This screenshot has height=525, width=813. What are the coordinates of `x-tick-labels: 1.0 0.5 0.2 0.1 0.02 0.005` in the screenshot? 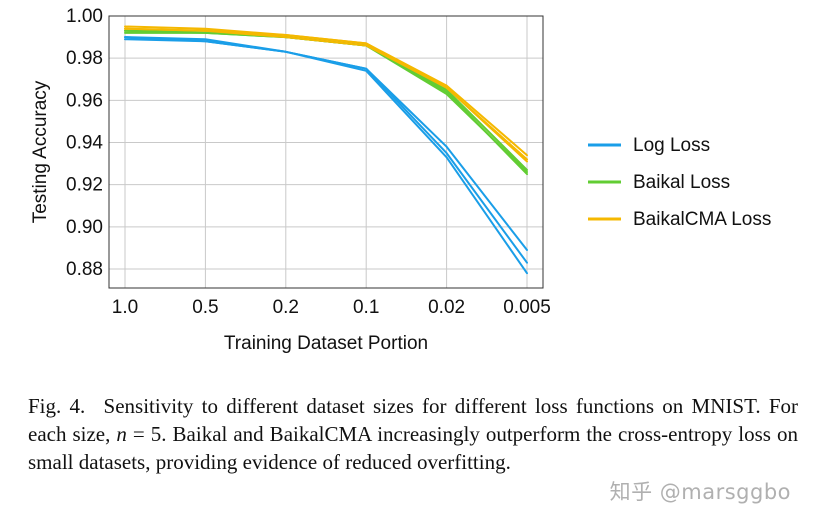 It's located at (331, 307).